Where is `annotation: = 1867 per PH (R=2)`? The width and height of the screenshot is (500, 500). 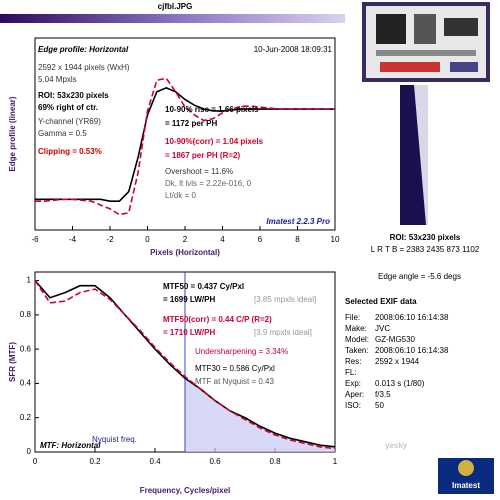
annotation: = 1867 per PH (R=2) is located at coordinates (202, 155).